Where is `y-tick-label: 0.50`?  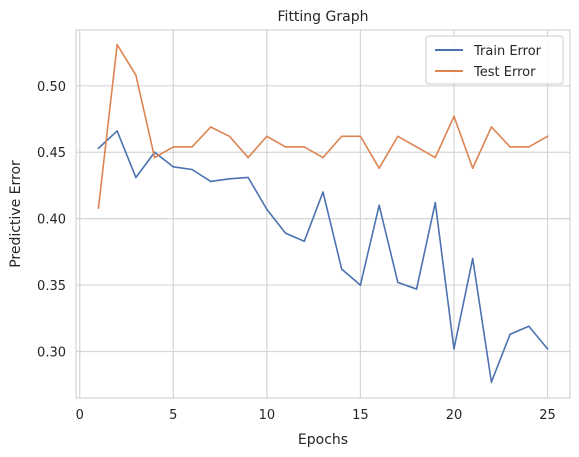
y-tick-label: 0.50 is located at coordinates (51, 87).